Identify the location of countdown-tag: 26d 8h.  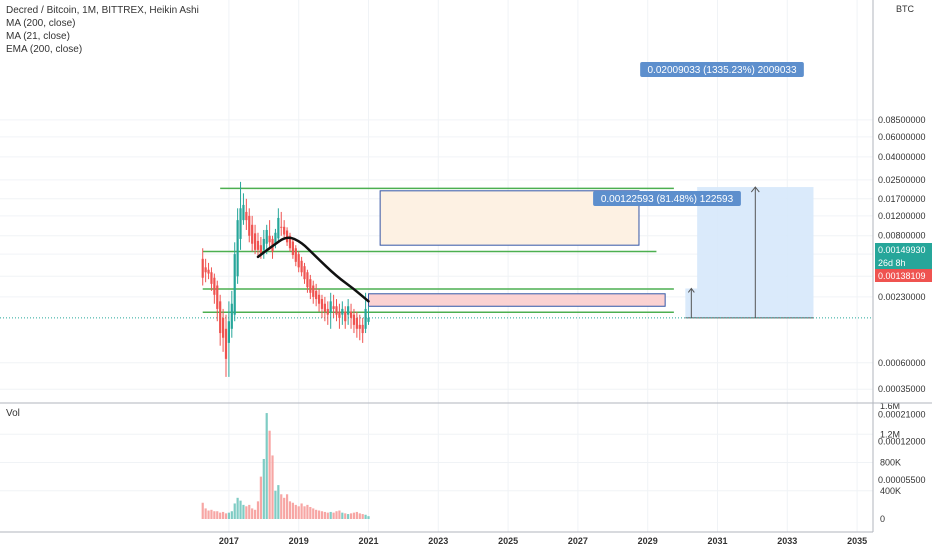
(892, 263).